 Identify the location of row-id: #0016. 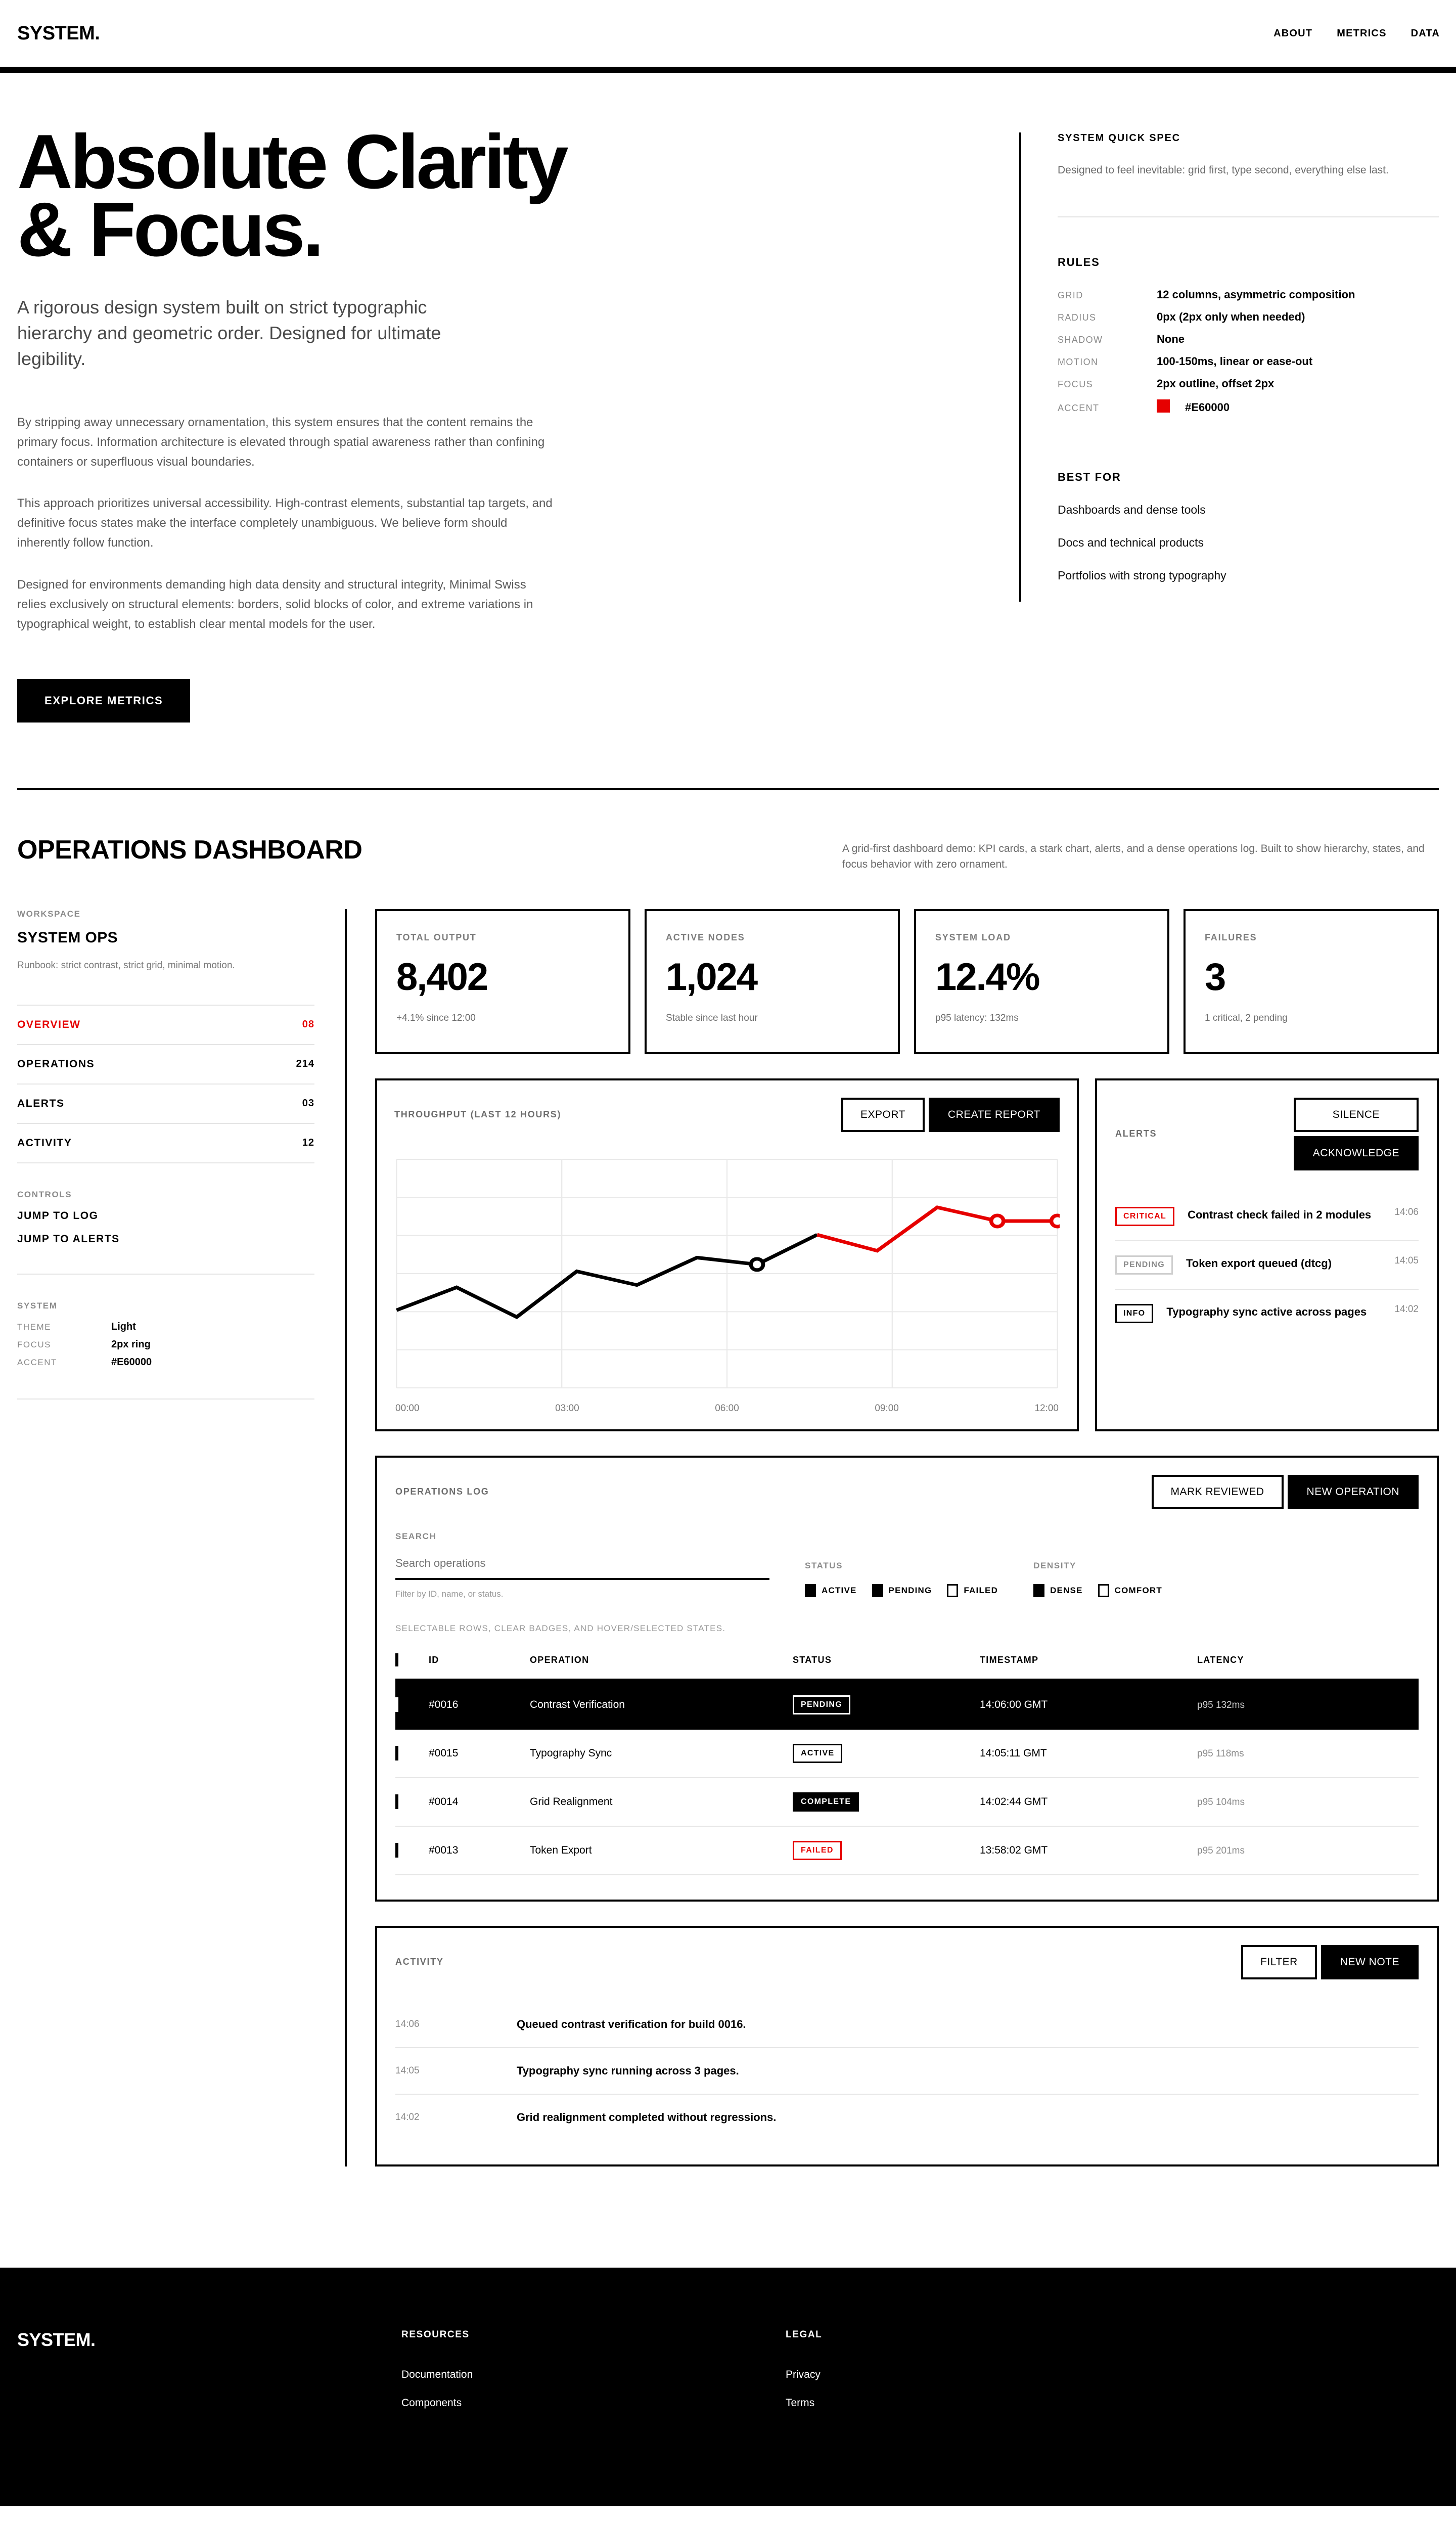
(479, 1705).